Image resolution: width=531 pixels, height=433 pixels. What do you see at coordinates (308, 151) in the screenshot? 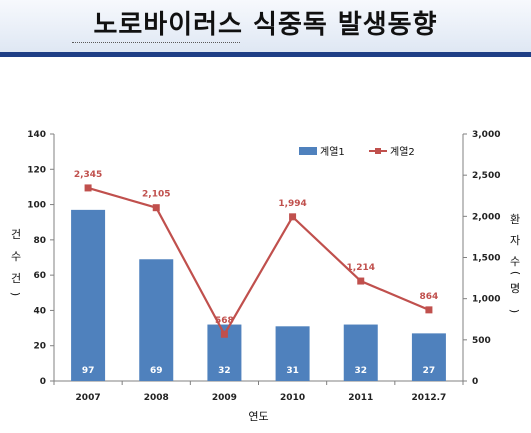
I see `legend-swatch-bar` at bounding box center [308, 151].